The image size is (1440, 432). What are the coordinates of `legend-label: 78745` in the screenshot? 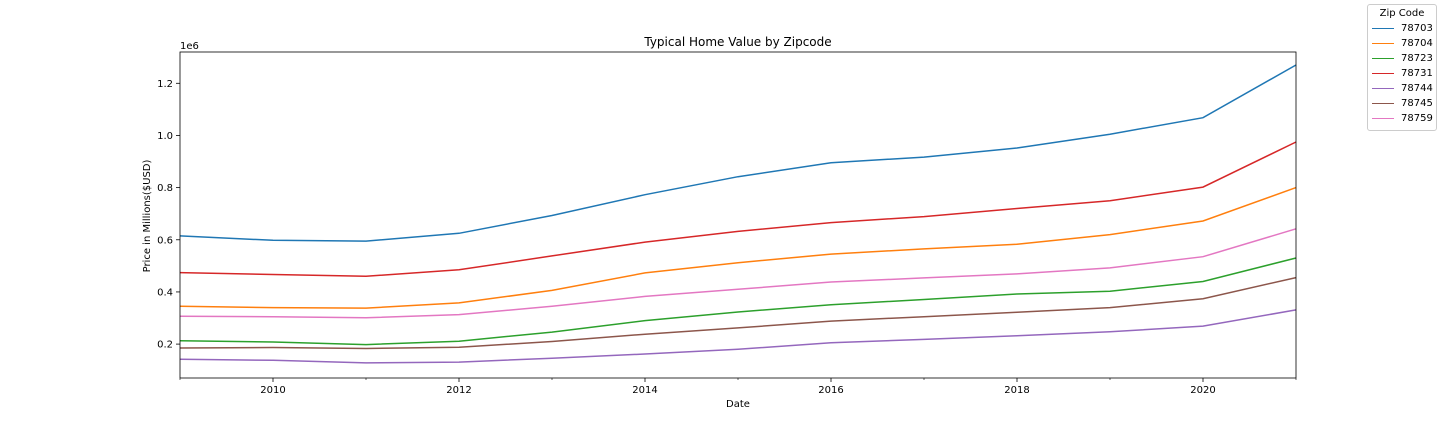 It's located at (1417, 103).